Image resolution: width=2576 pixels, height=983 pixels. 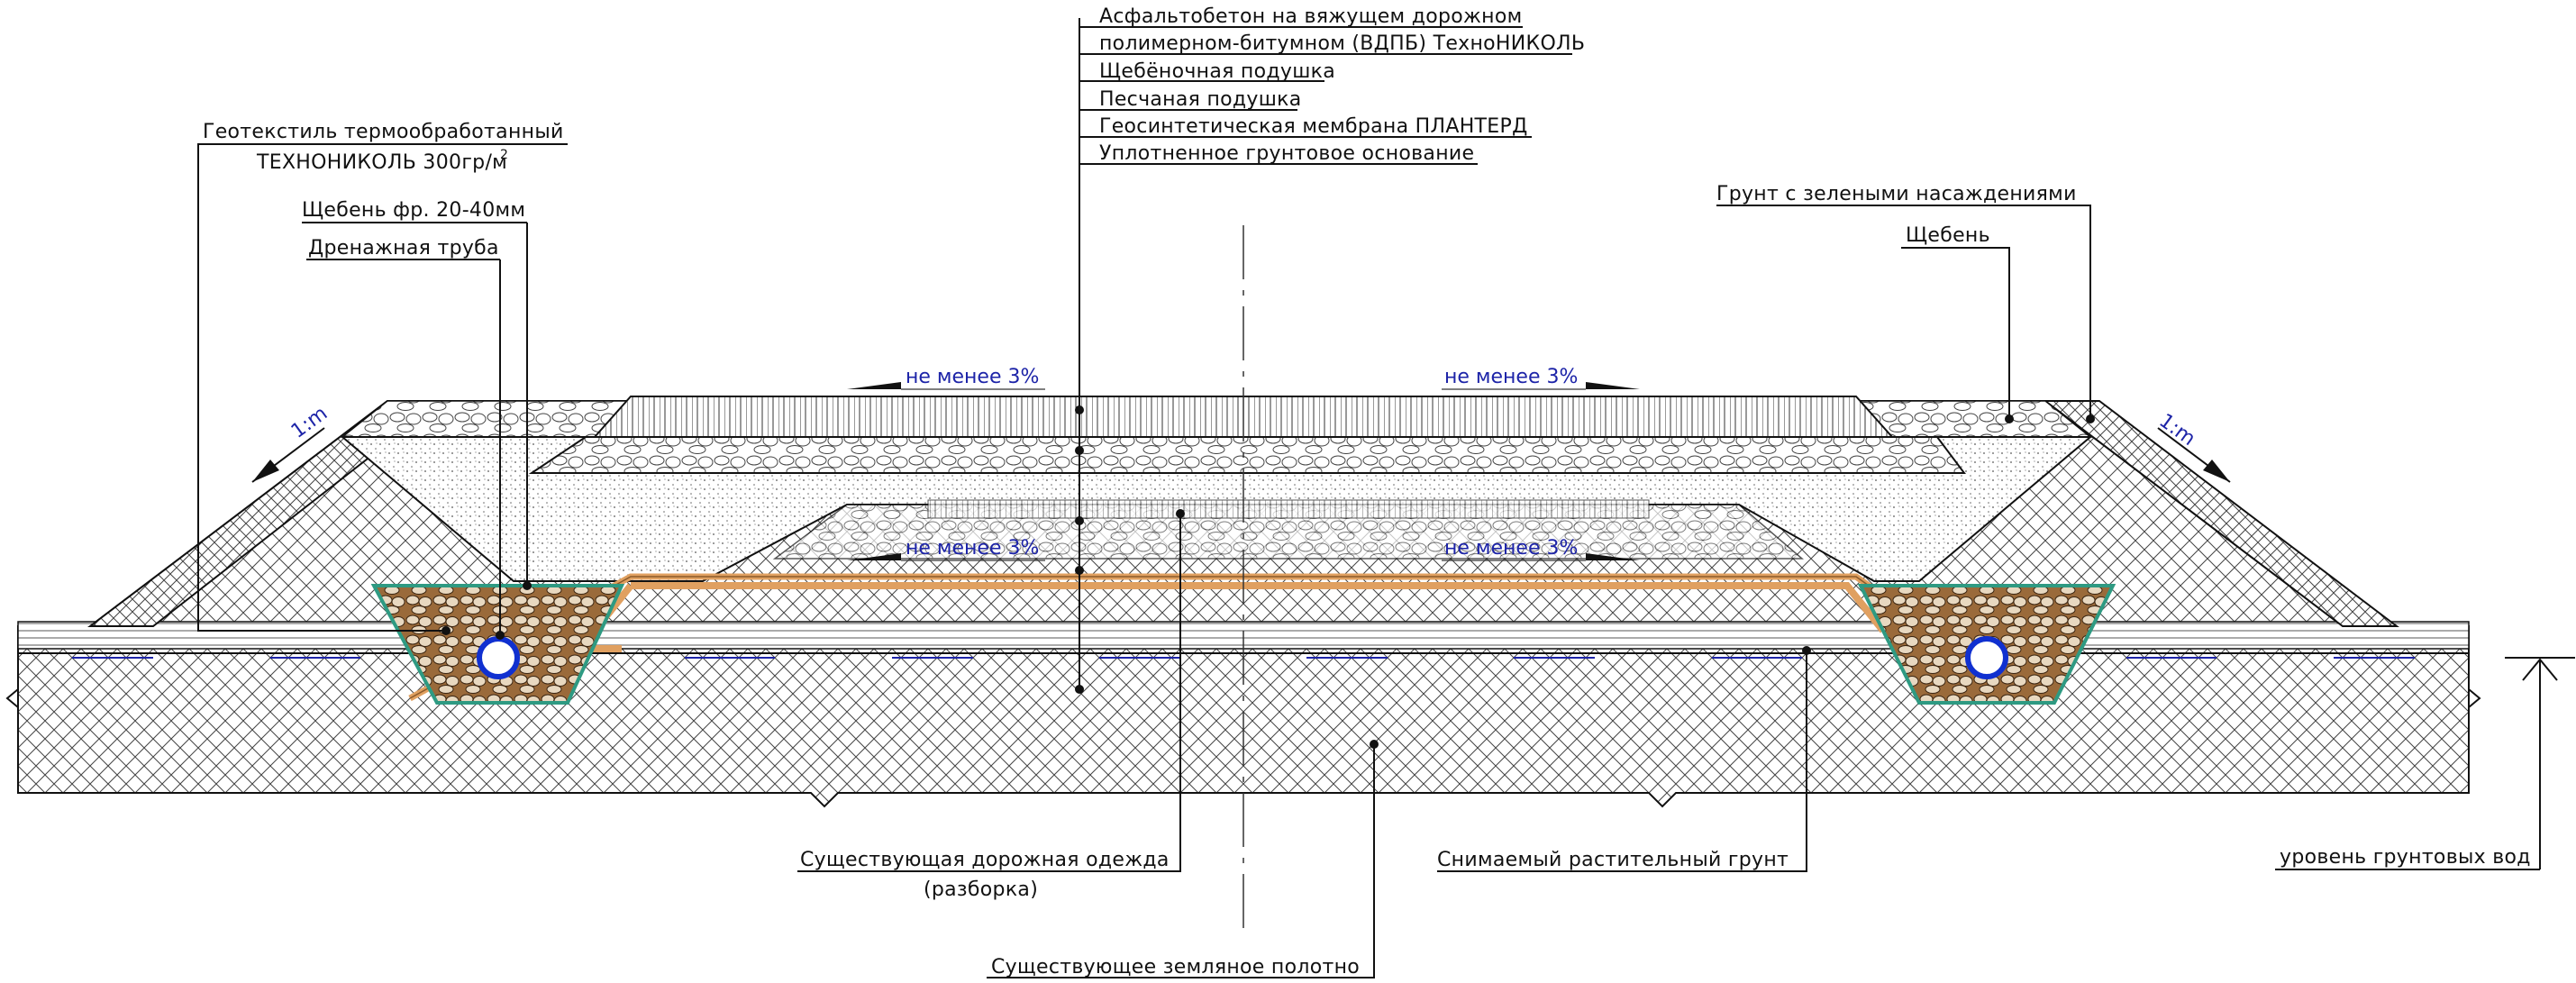 I want to click on grade-underlines, so click(x=1243, y=474).